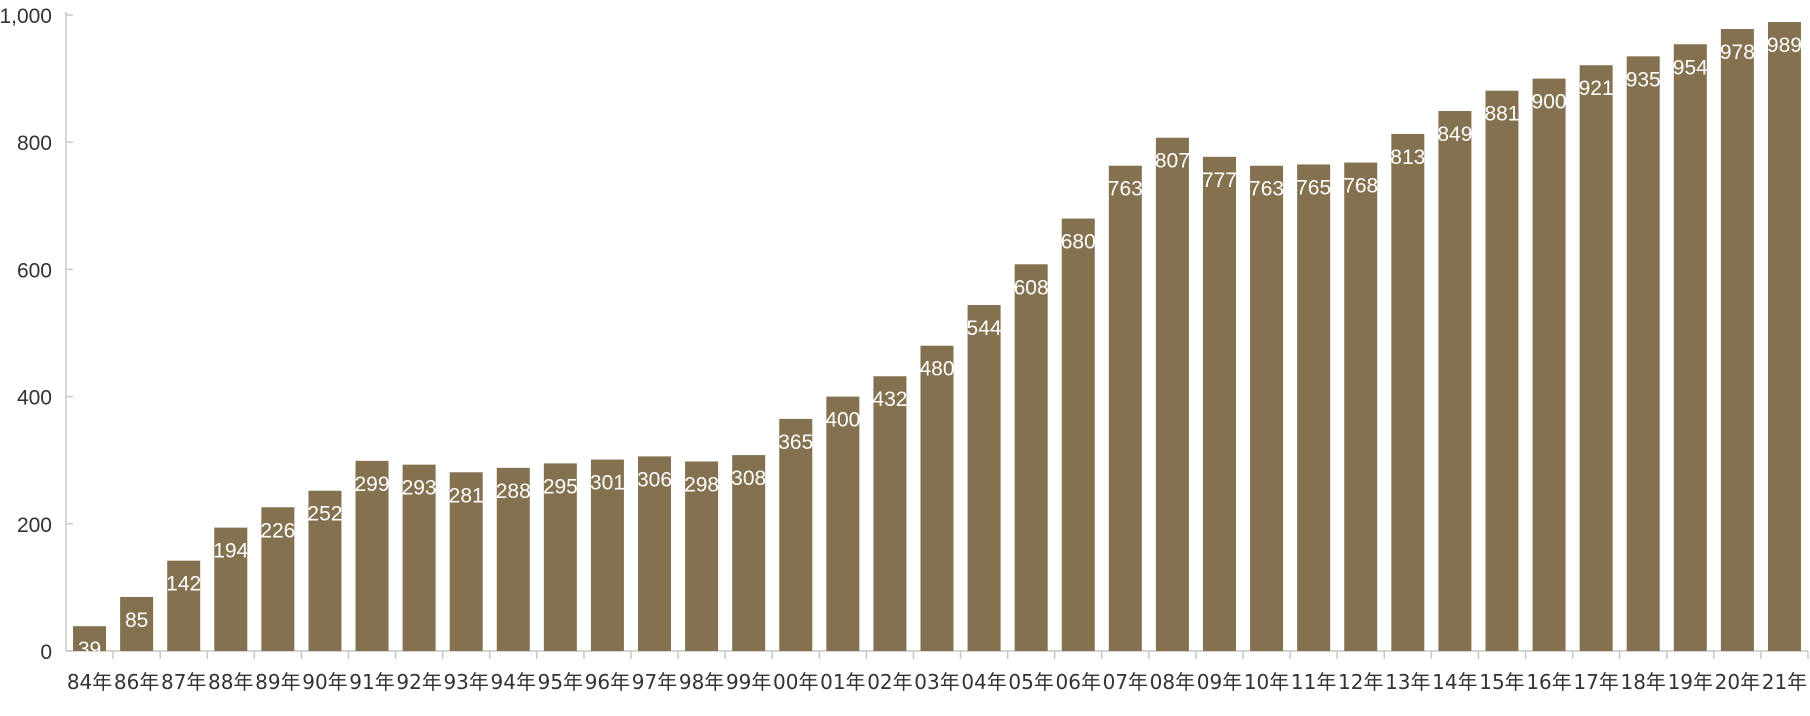  What do you see at coordinates (1548, 682) in the screenshot?
I see `x-tick-label: 16年` at bounding box center [1548, 682].